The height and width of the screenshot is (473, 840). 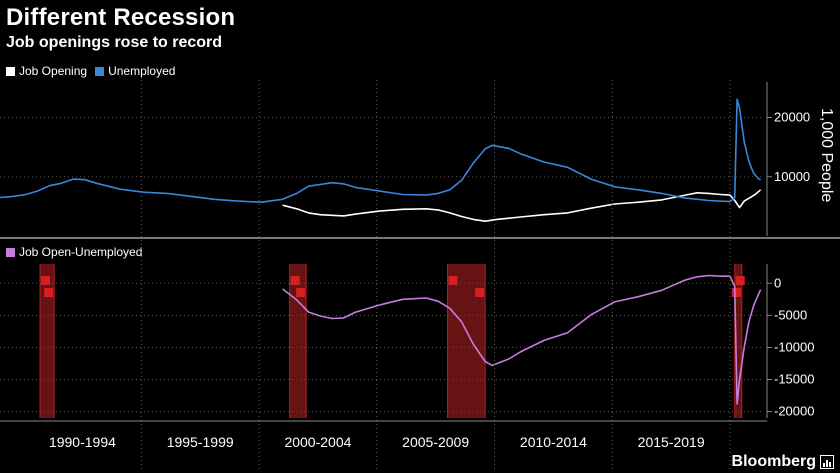 What do you see at coordinates (81, 252) in the screenshot?
I see `legend-label-job-open-unemployed: Job Open-Unemployed` at bounding box center [81, 252].